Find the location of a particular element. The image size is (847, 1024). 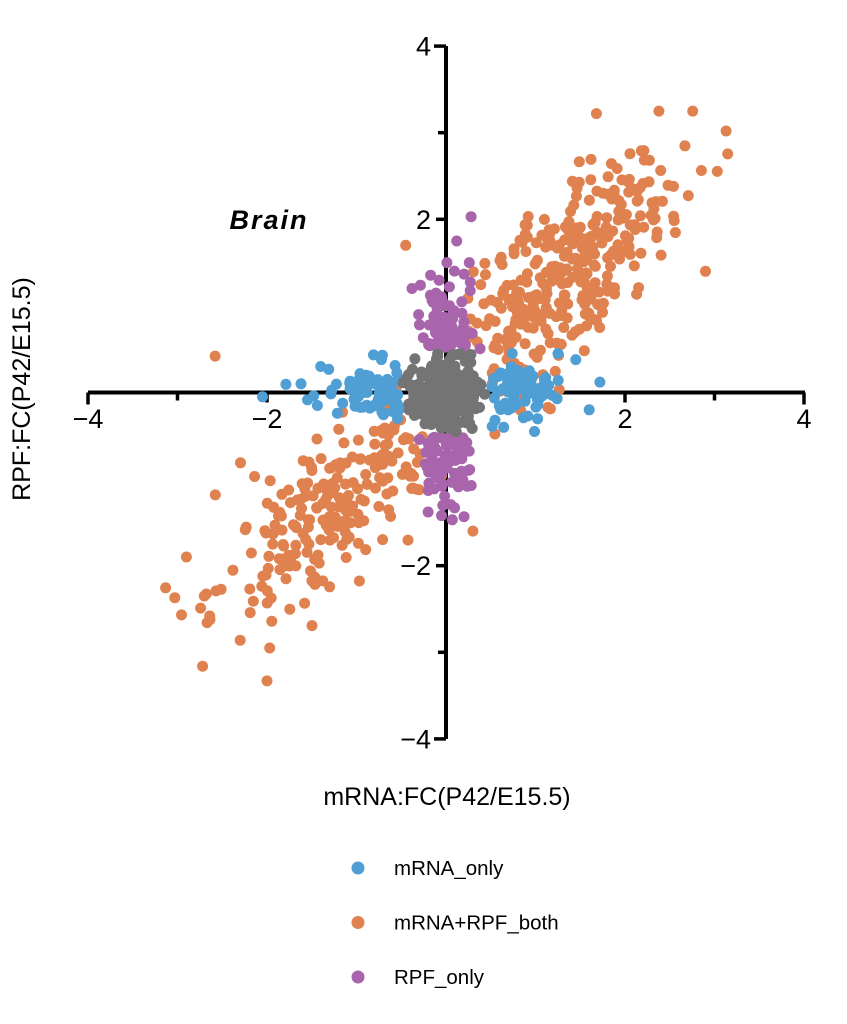

x-axis-label: mRNA:FC(P42/E15.5) is located at coordinates (446, 797).